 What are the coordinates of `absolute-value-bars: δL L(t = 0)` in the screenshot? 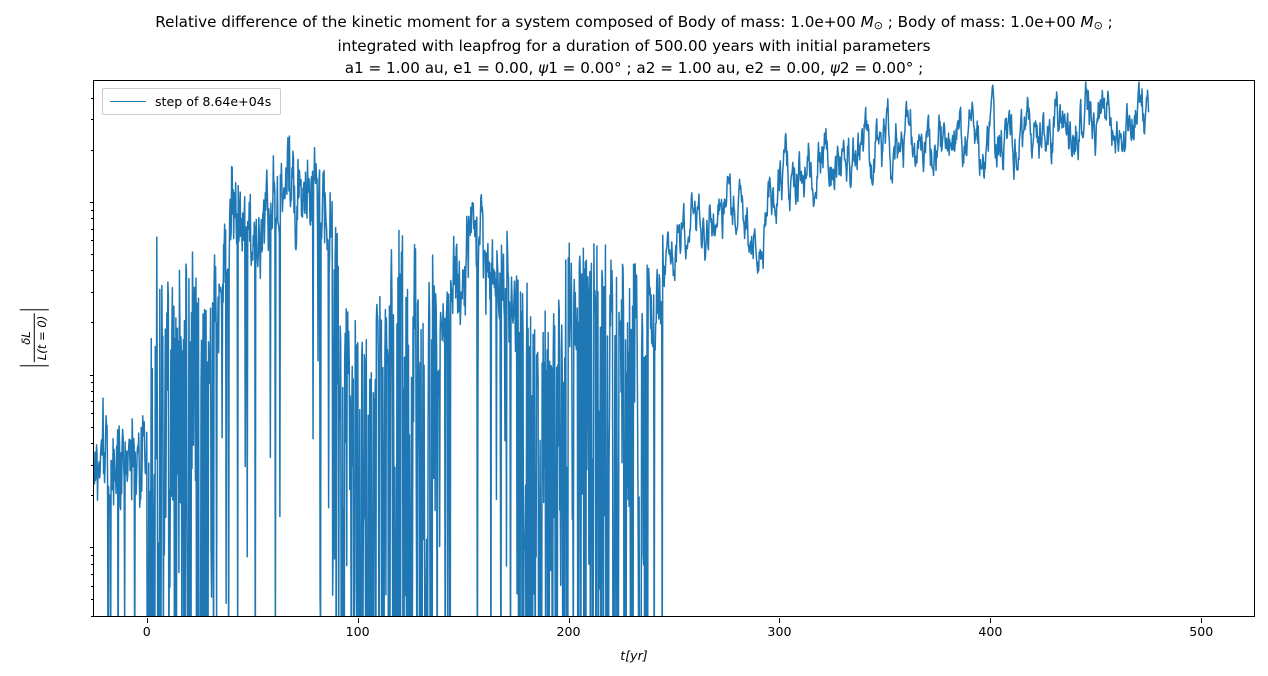 It's located at (33, 338).